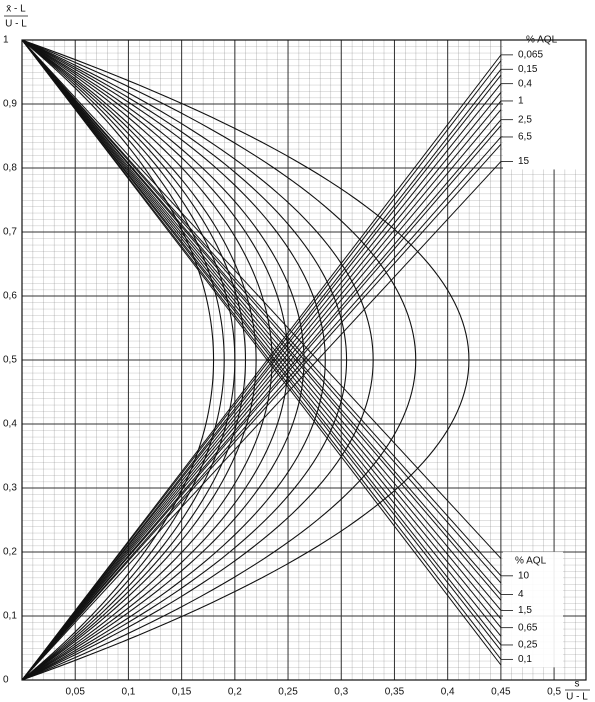  What do you see at coordinates (525, 610) in the screenshot?
I see `legend-label: 1,5` at bounding box center [525, 610].